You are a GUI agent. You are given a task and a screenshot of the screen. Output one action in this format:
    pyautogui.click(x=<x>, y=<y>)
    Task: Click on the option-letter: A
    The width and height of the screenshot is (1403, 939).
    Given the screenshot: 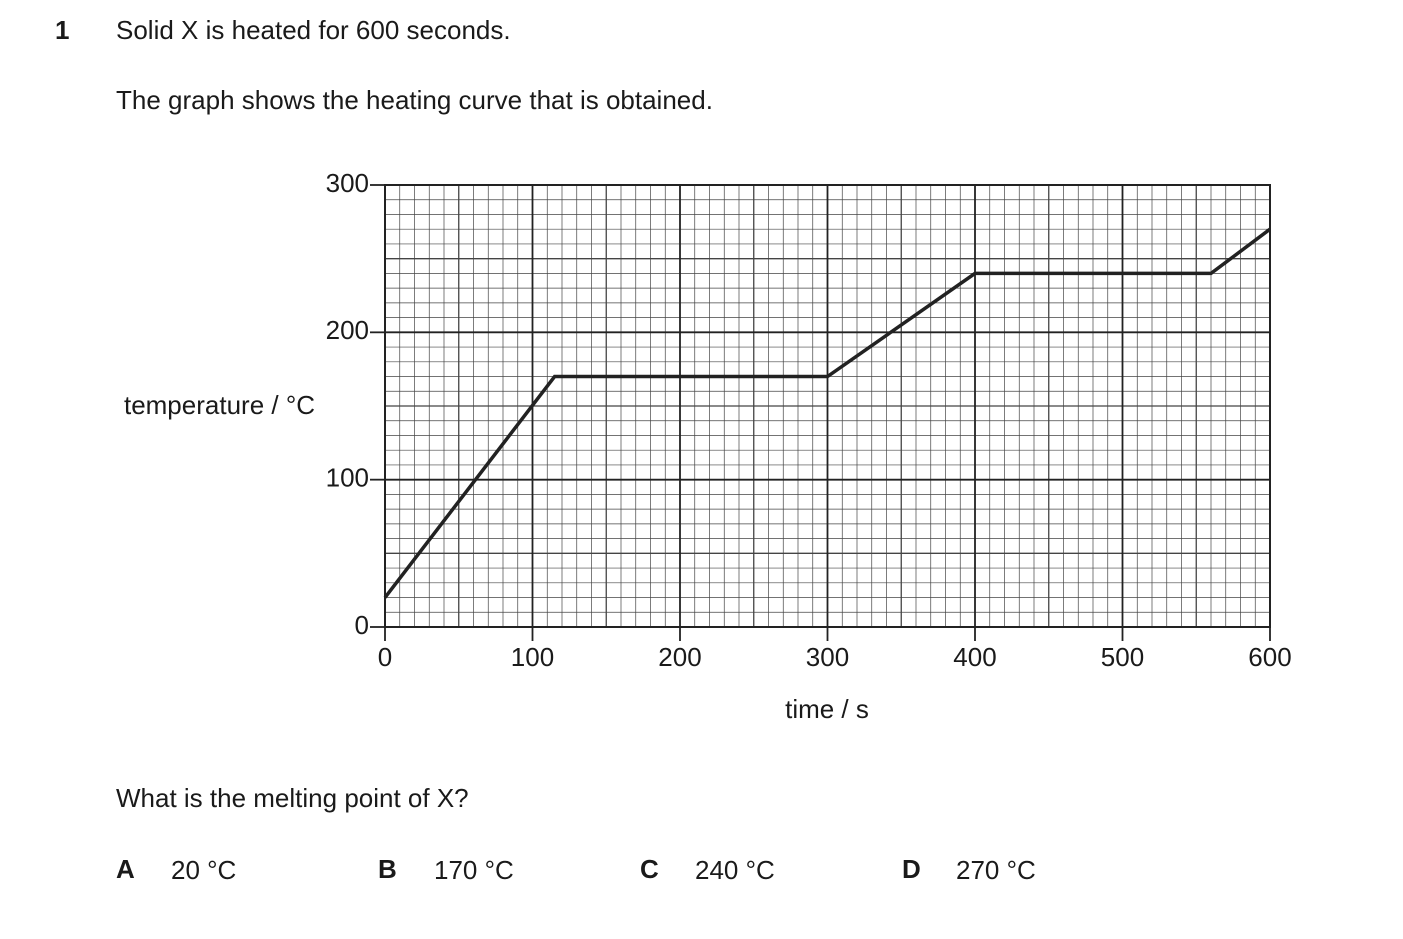 What is the action you would take?
    pyautogui.click(x=125, y=869)
    